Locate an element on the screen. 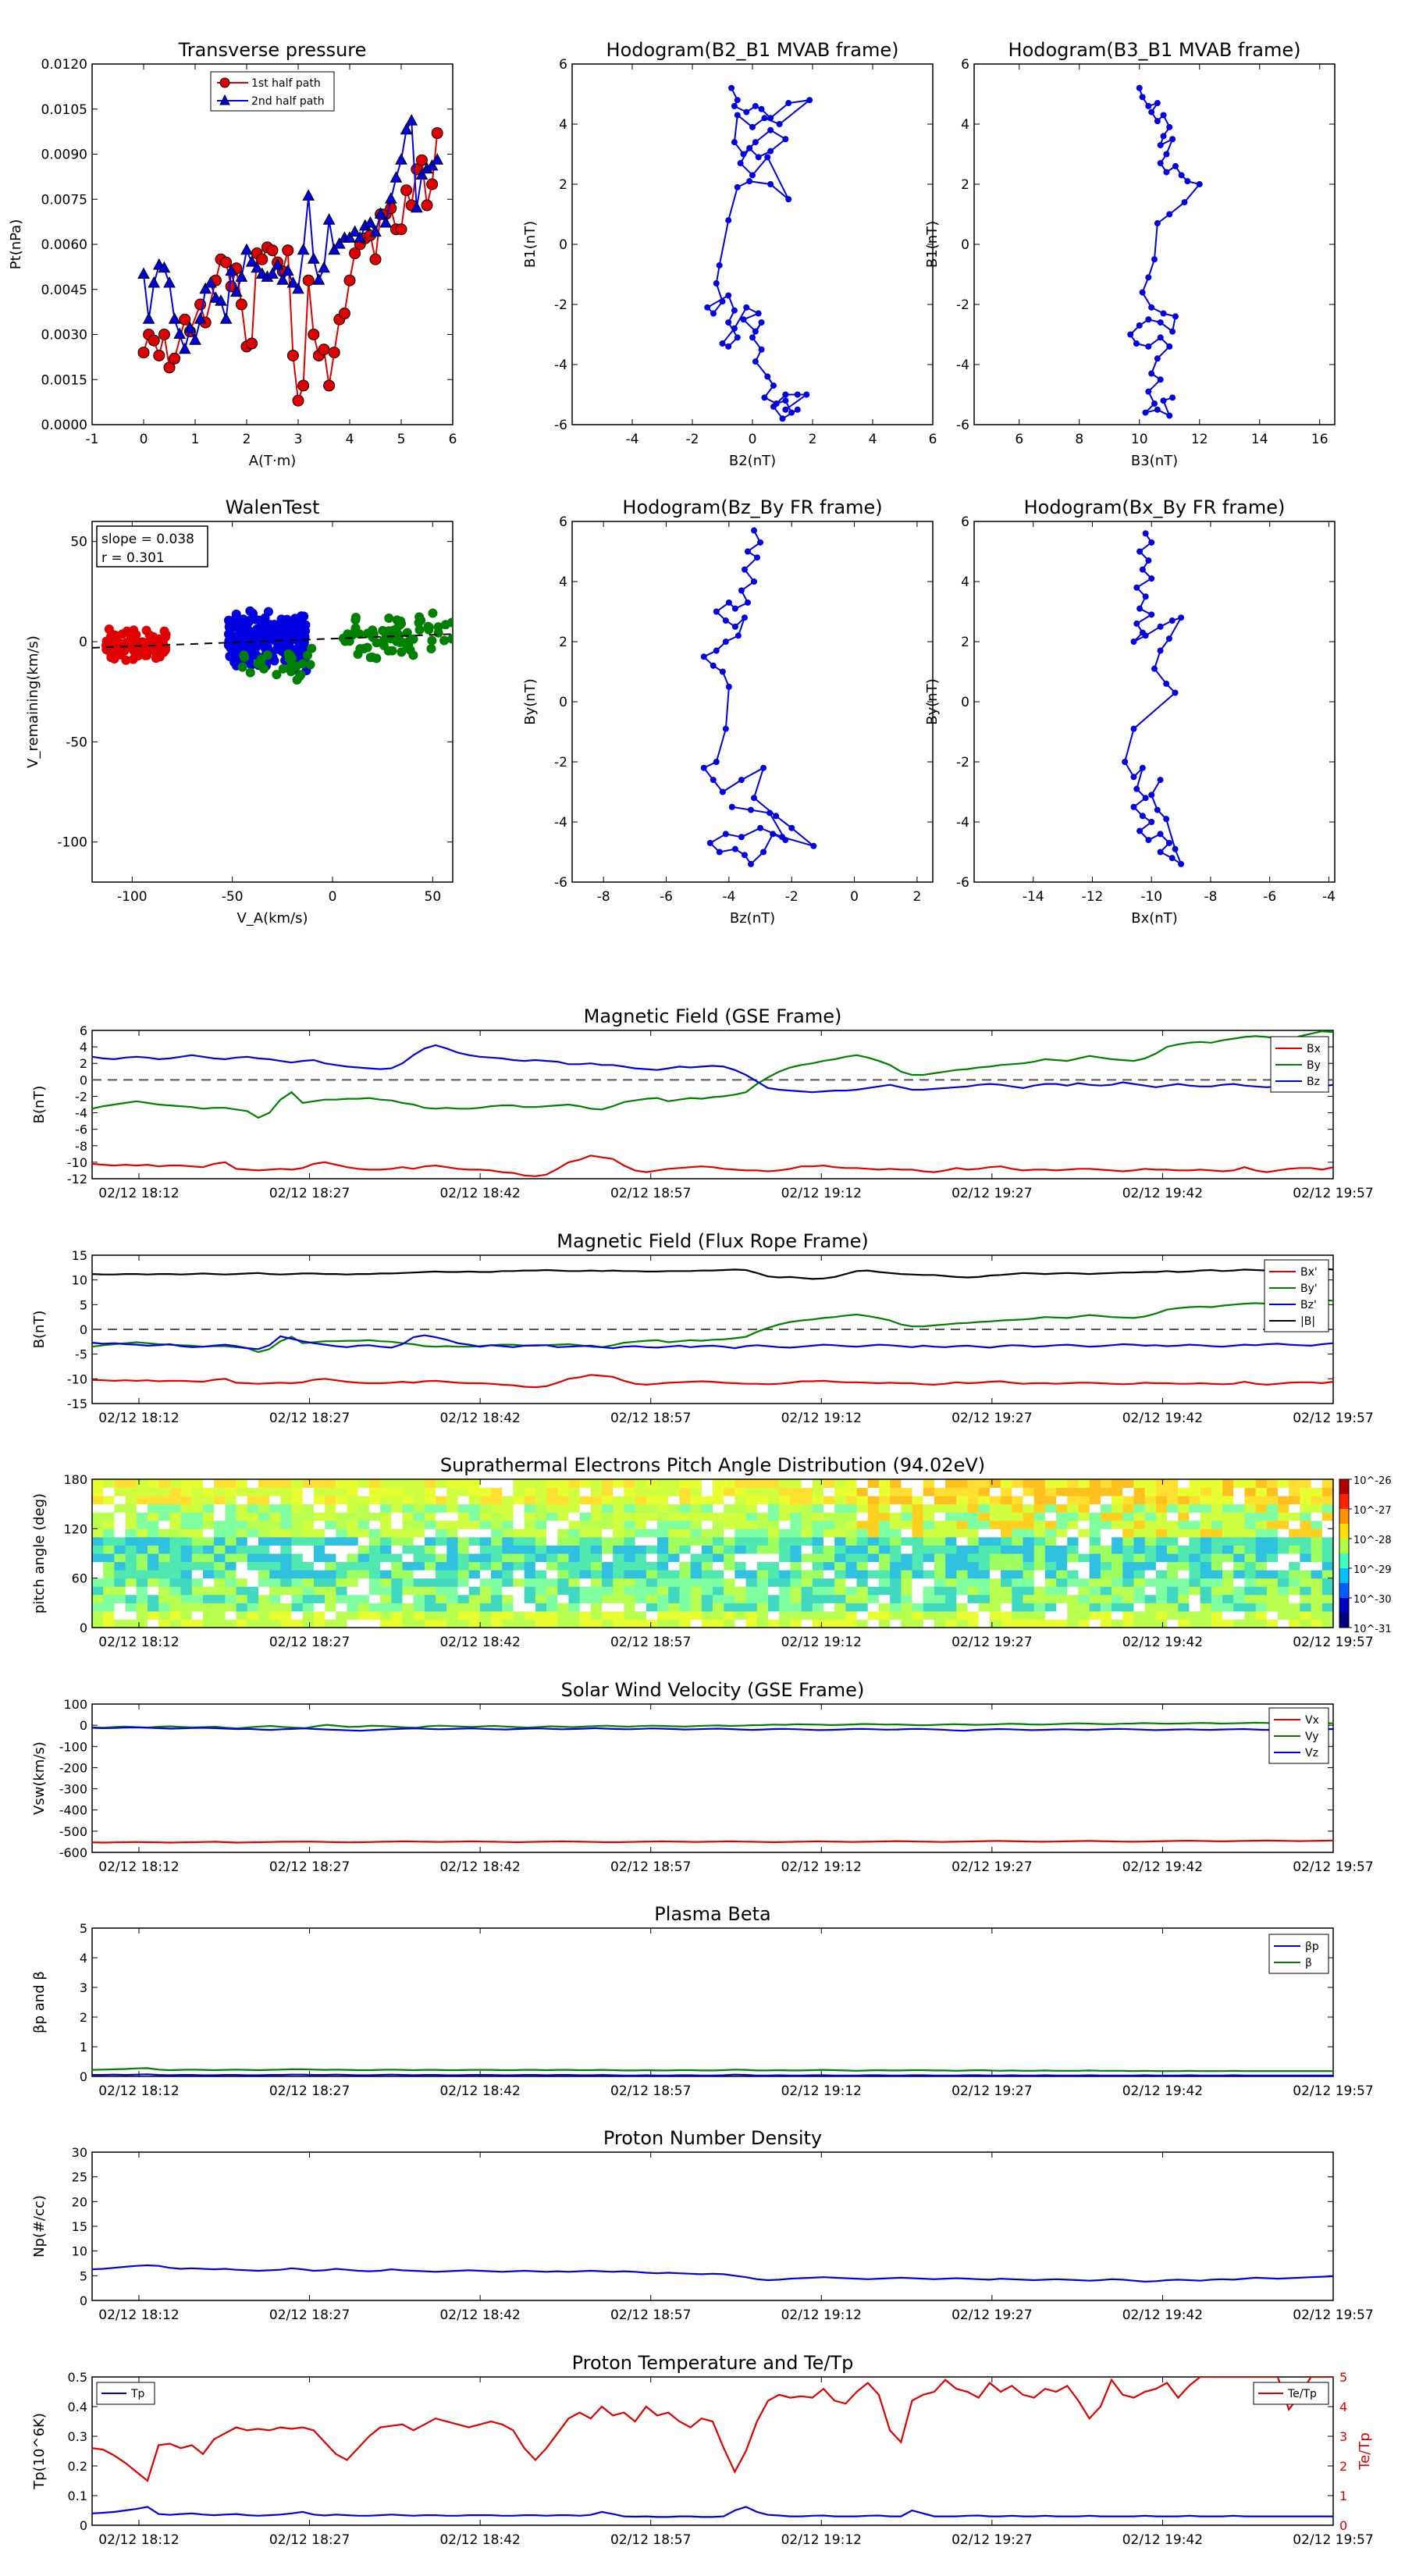  y-tick-label: -4 is located at coordinates (962, 823).